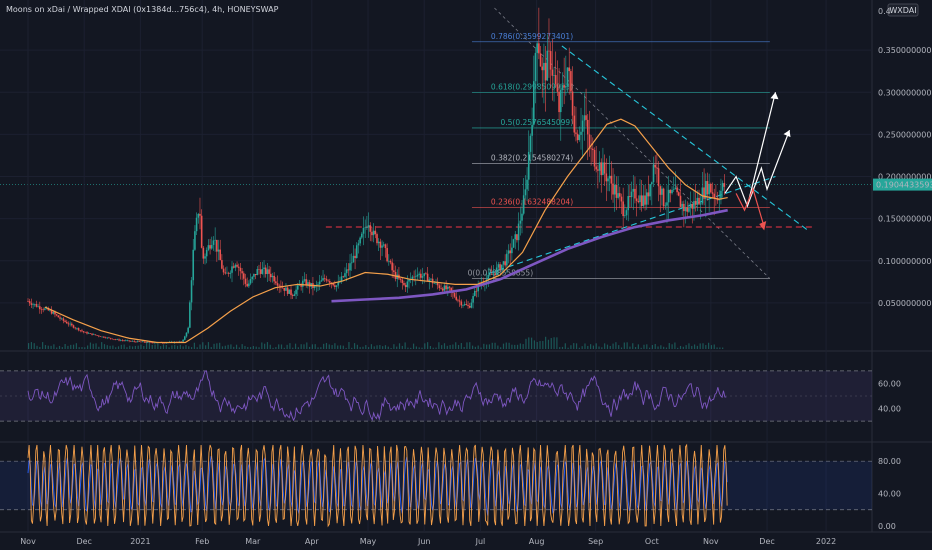 The height and width of the screenshot is (550, 932). Describe the element at coordinates (480, 541) in the screenshot. I see `time-tick-label: Jul` at that location.